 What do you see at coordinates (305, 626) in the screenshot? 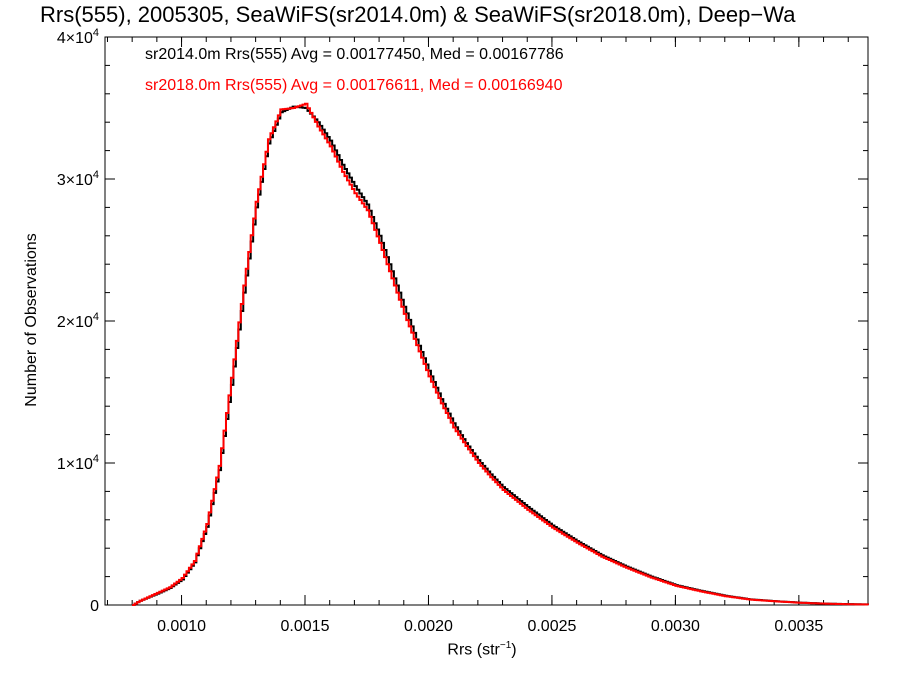
I see `x-tick-label: 0.0015` at bounding box center [305, 626].